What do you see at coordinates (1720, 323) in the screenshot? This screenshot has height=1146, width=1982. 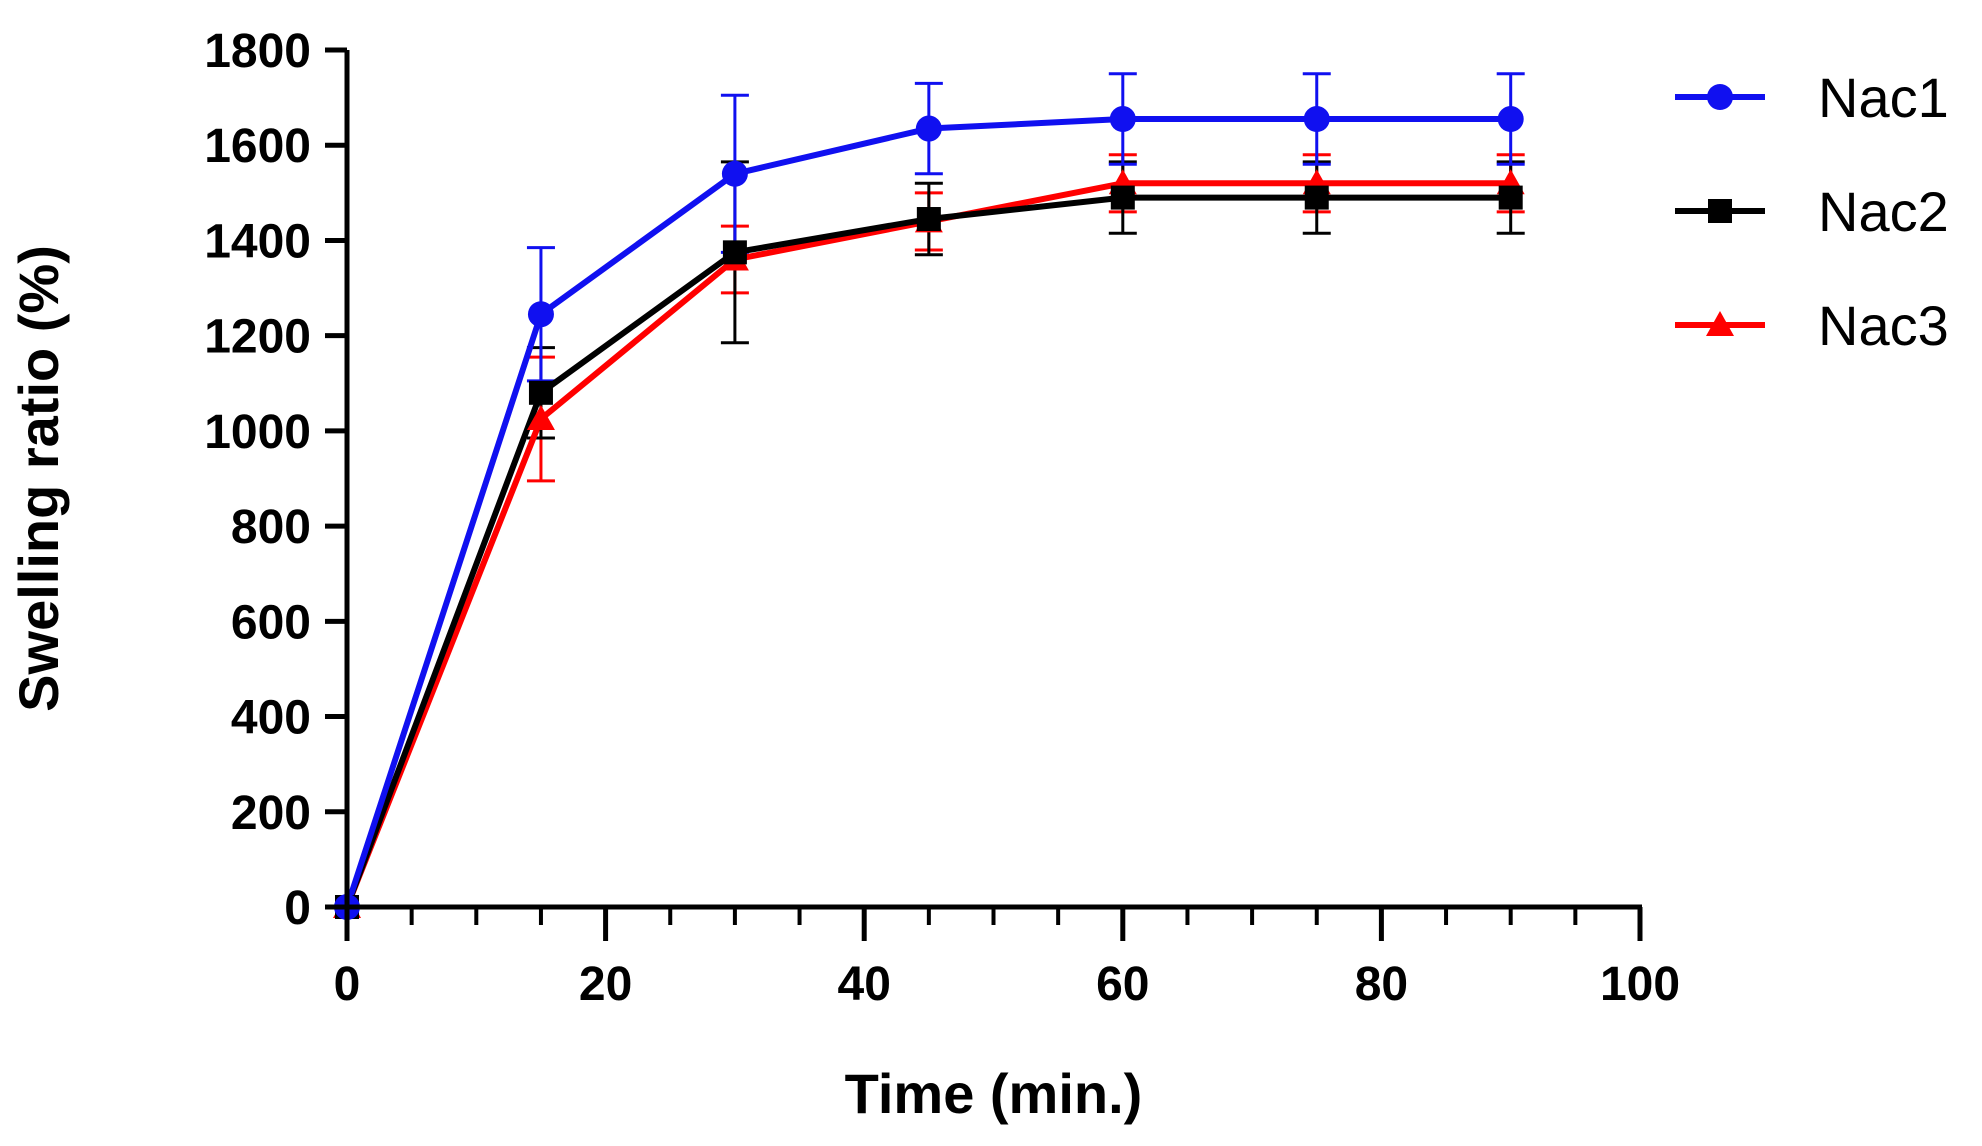 I see `legend-nac3-marker` at bounding box center [1720, 323].